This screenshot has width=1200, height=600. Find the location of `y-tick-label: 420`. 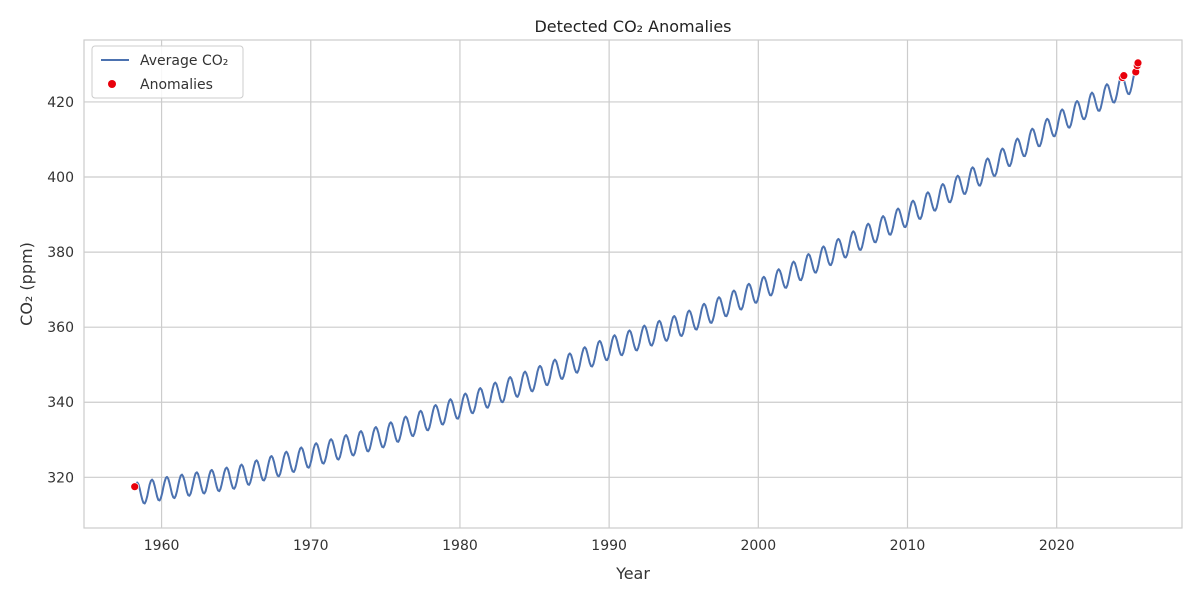

y-tick-label: 420 is located at coordinates (60, 103).